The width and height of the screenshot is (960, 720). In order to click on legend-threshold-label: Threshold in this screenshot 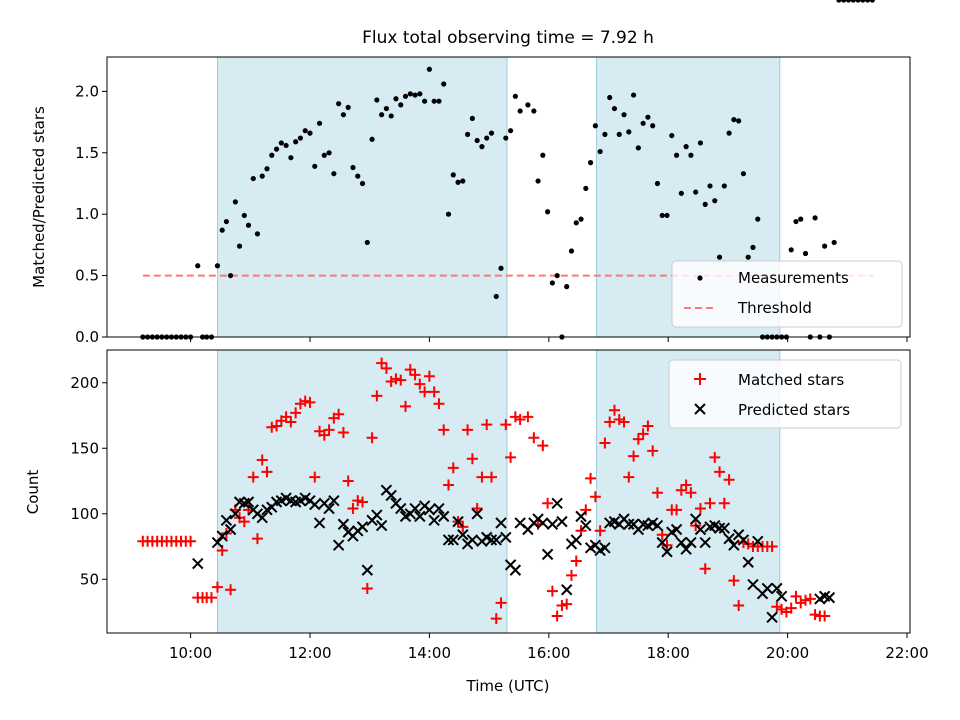, I will do `click(774, 308)`.